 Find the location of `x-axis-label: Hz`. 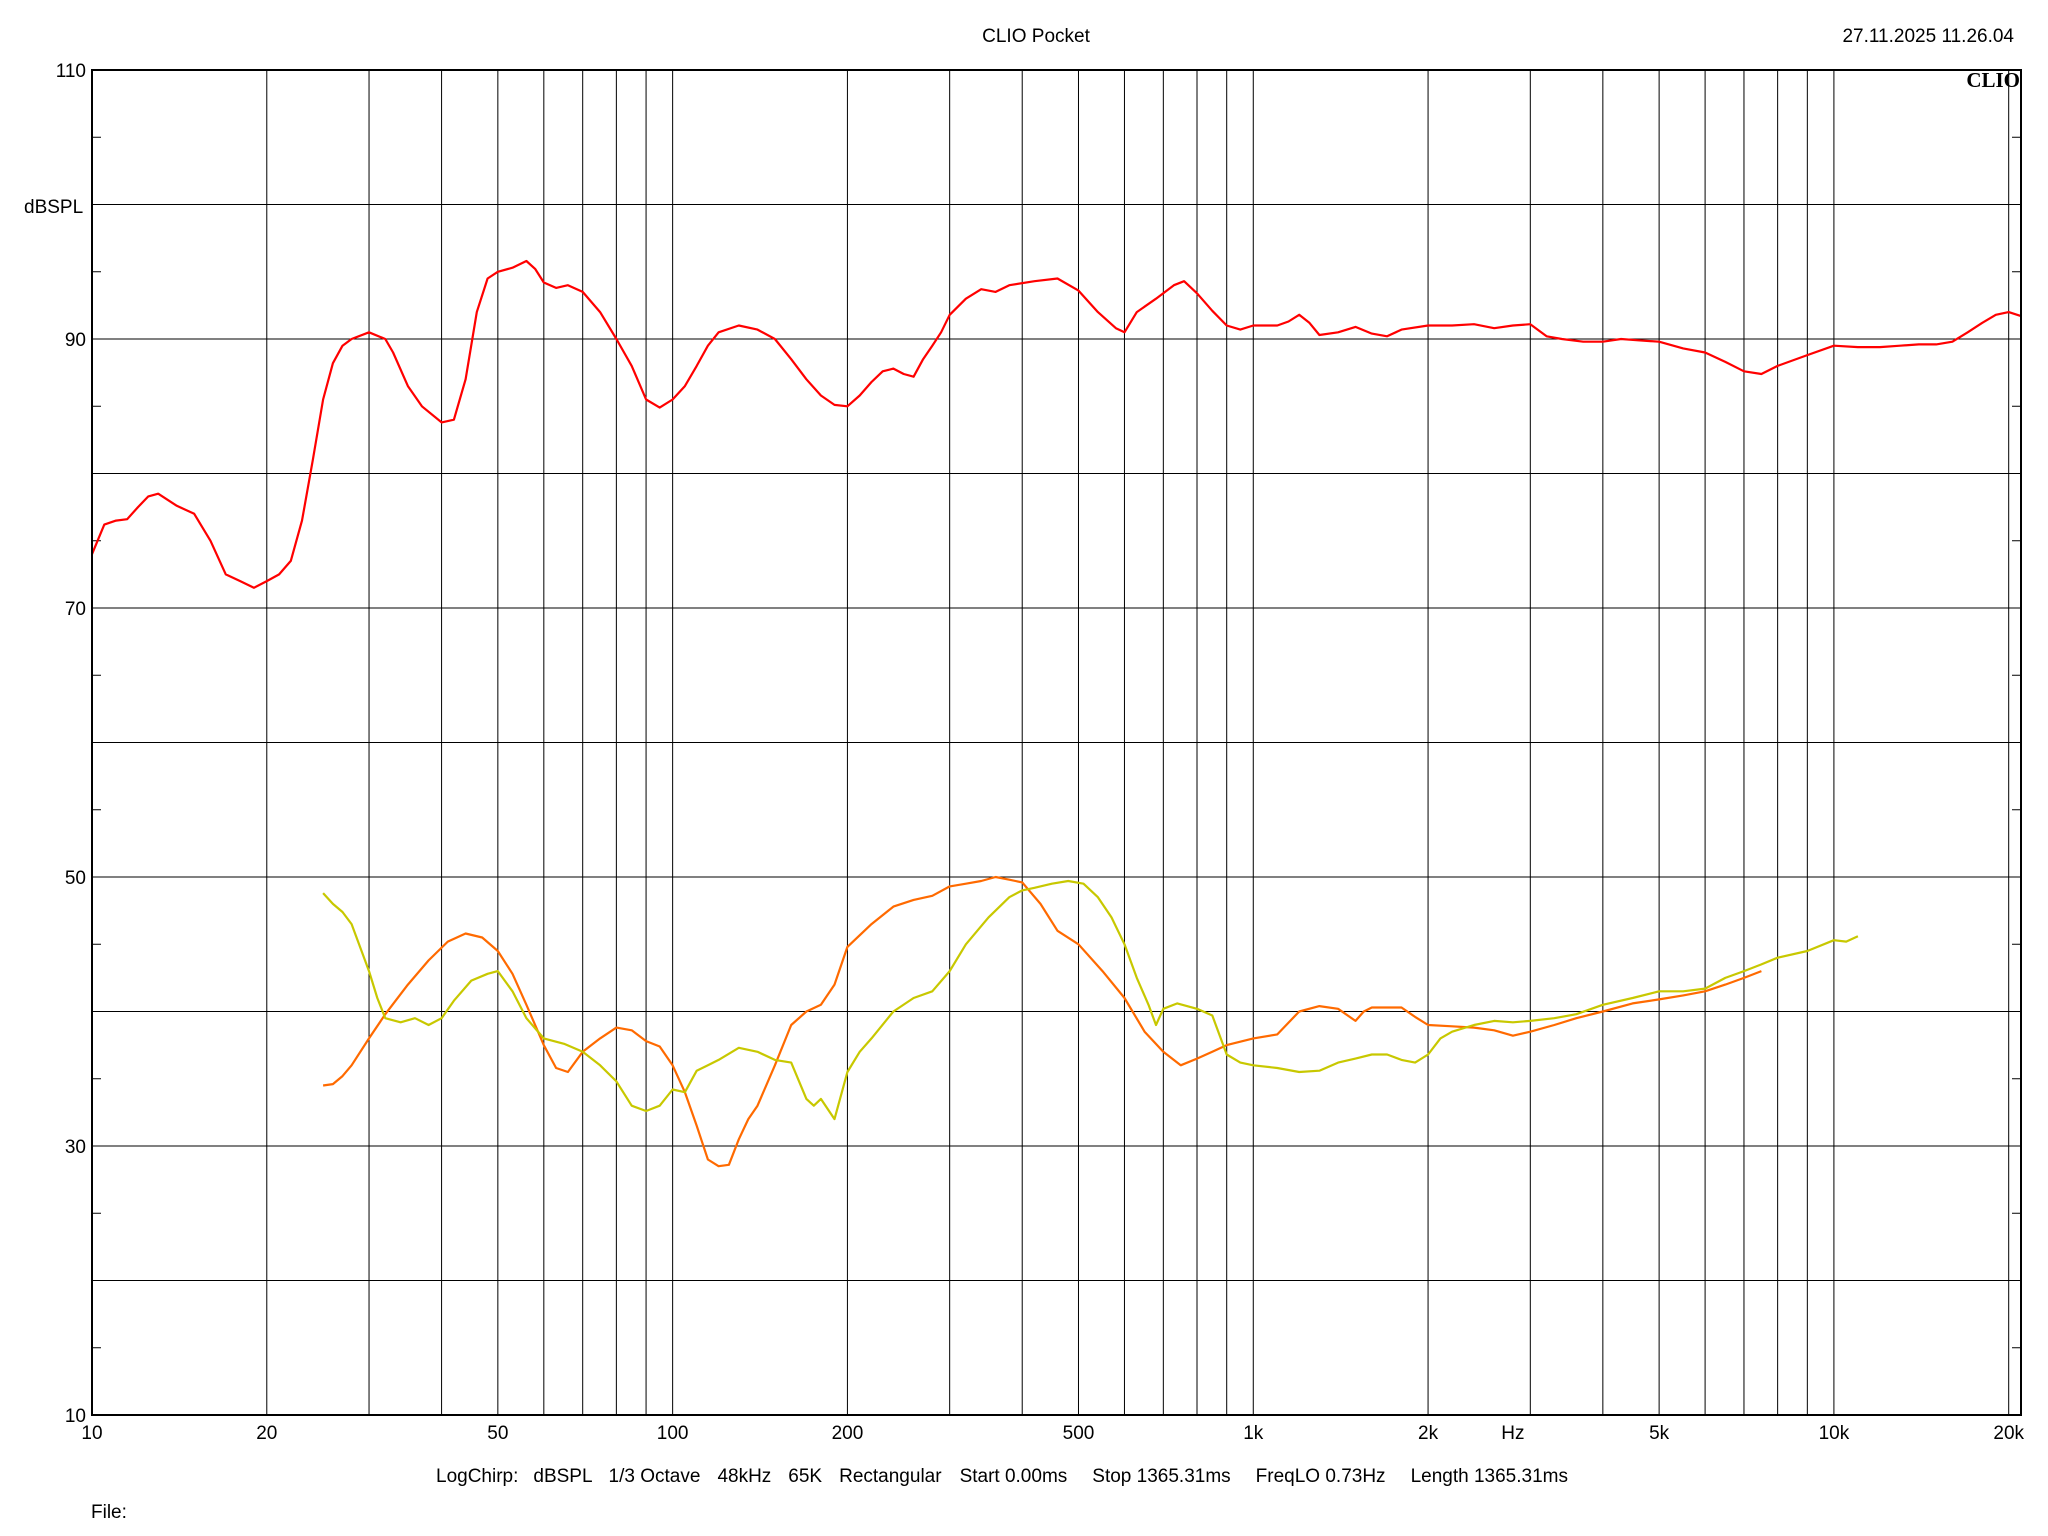

x-axis-label: Hz is located at coordinates (1512, 1433).